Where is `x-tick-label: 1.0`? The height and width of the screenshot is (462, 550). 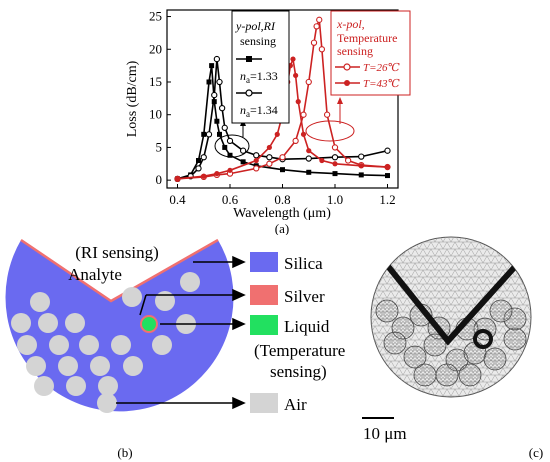 x-tick-label: 1.0 is located at coordinates (335, 199).